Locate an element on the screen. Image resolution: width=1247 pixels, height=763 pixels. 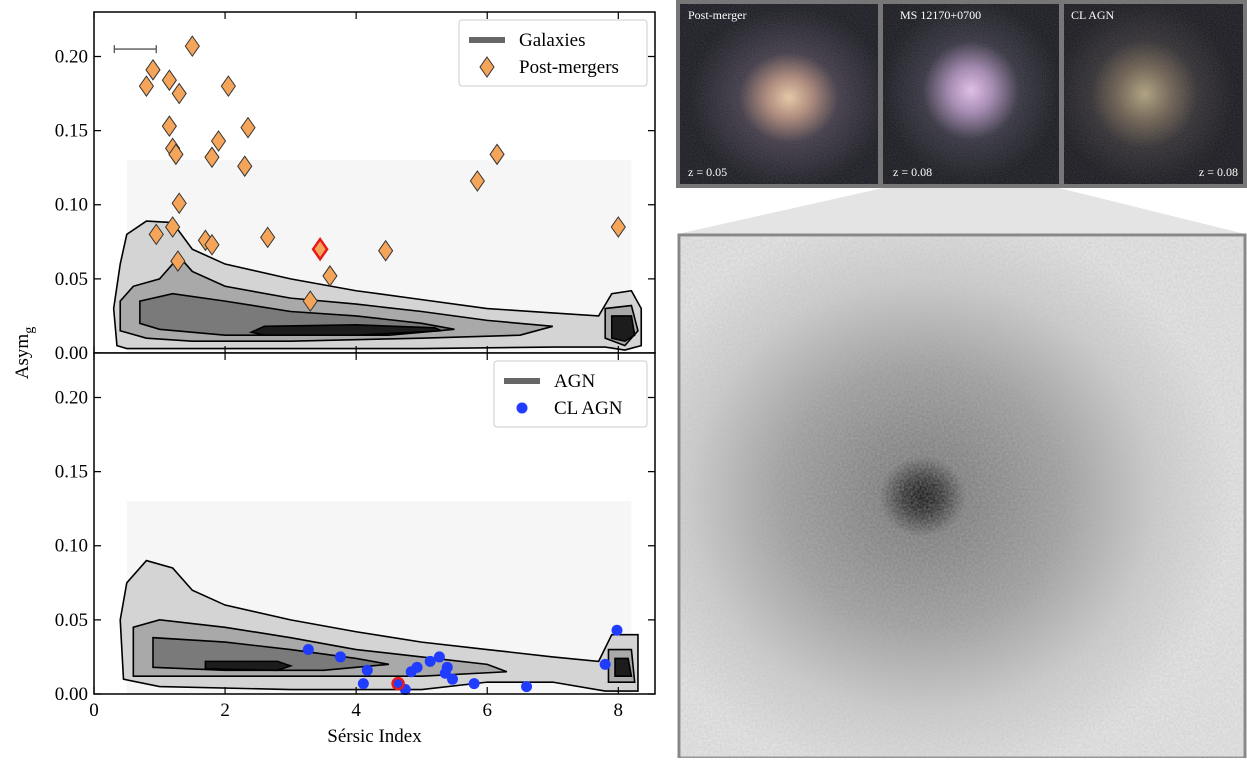
y-axis-label: Asymg is located at coordinates (24, 353).